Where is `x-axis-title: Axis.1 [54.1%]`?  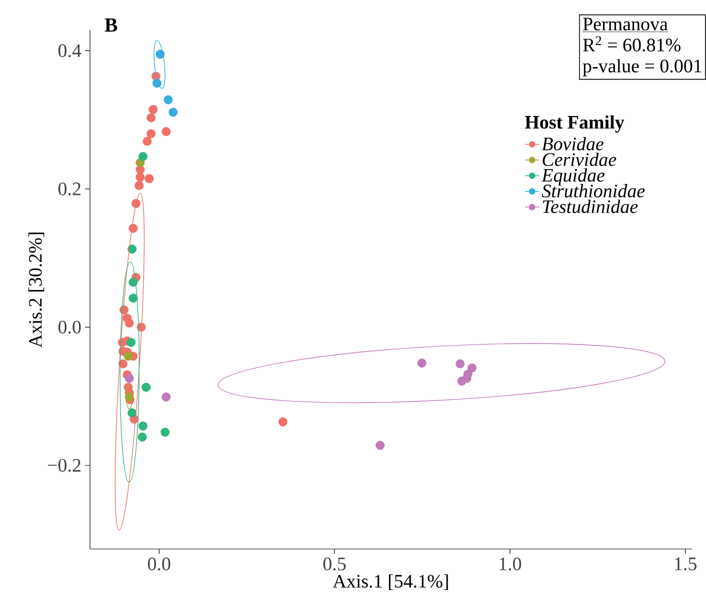 x-axis-title: Axis.1 [54.1%] is located at coordinates (390, 582).